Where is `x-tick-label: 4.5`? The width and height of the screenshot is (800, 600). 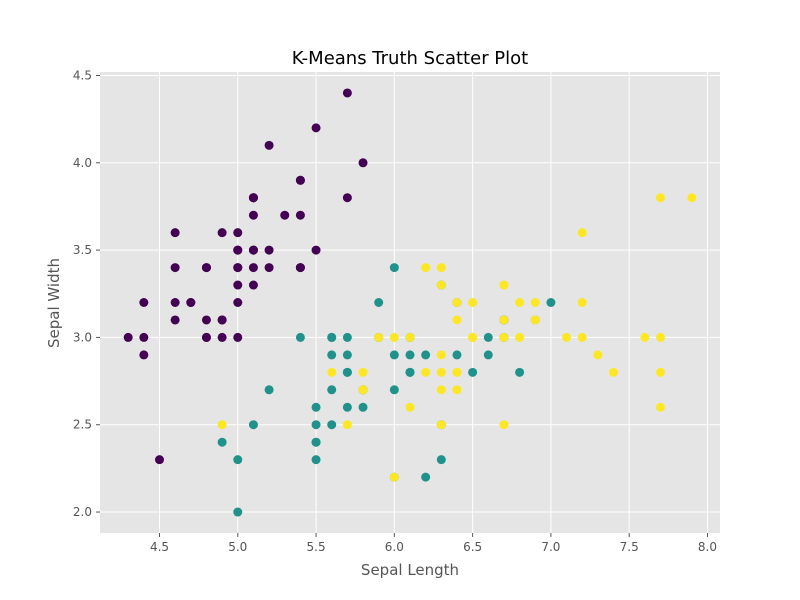
x-tick-label: 4.5 is located at coordinates (159, 547).